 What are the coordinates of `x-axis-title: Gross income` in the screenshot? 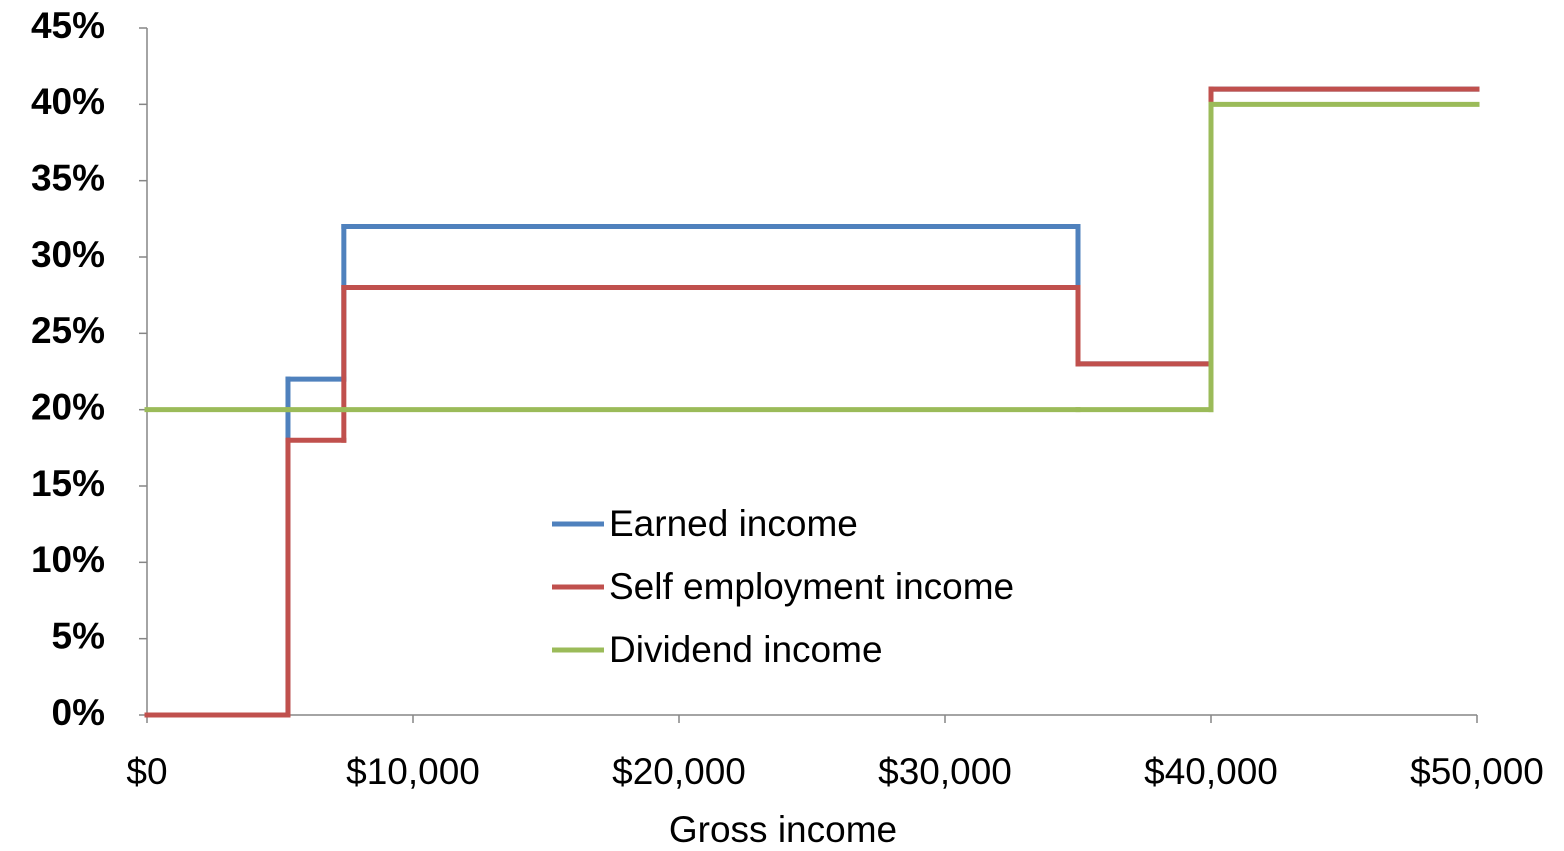 It's located at (783, 829).